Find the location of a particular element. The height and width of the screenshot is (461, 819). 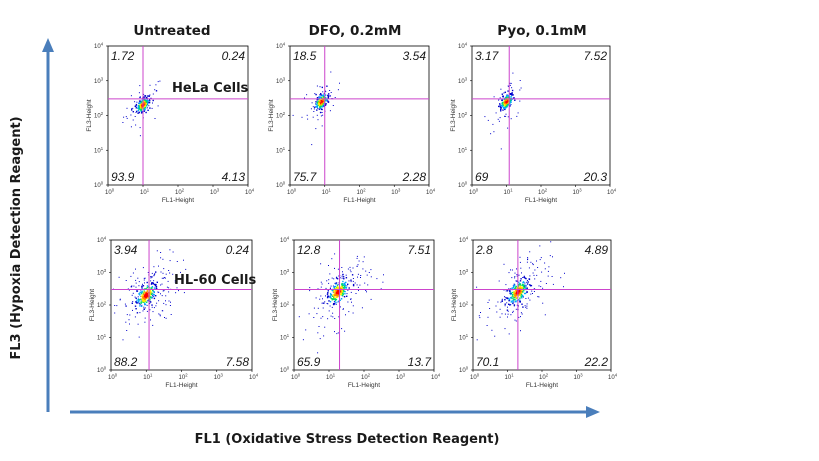

y-axis-arrow is located at coordinates (48, 225).